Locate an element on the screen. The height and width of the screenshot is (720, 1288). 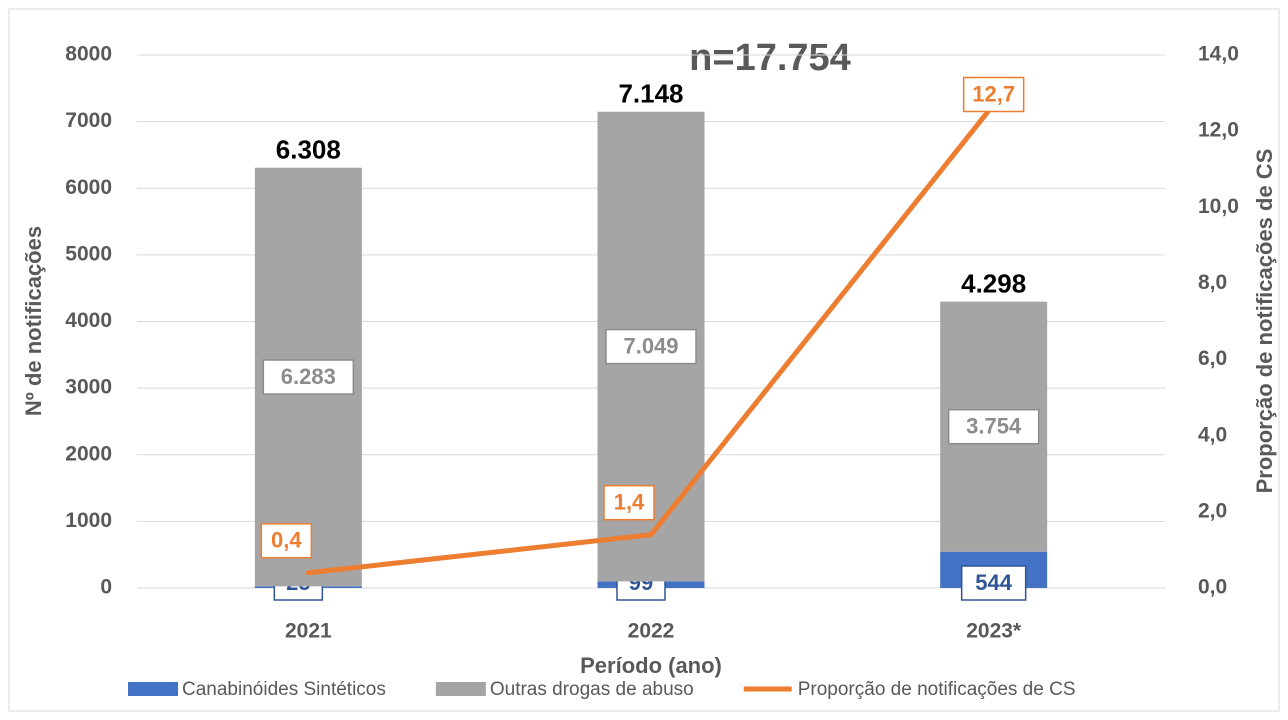
y-tick-label: 7000 is located at coordinates (88, 120).